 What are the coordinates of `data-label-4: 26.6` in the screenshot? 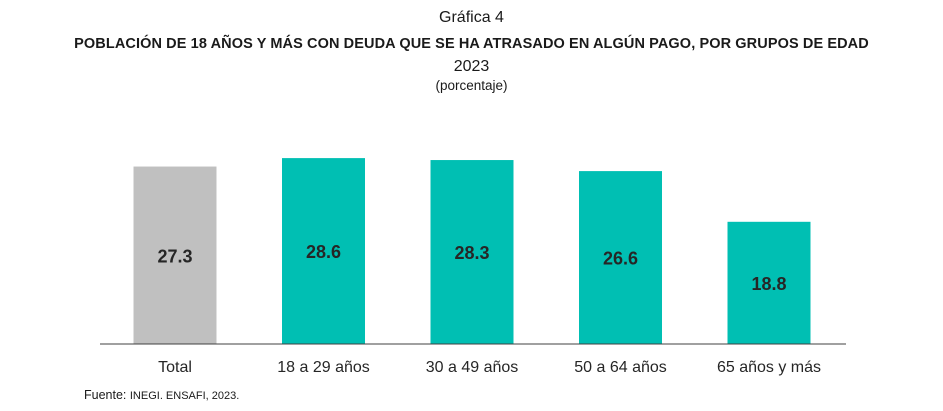 It's located at (620, 259).